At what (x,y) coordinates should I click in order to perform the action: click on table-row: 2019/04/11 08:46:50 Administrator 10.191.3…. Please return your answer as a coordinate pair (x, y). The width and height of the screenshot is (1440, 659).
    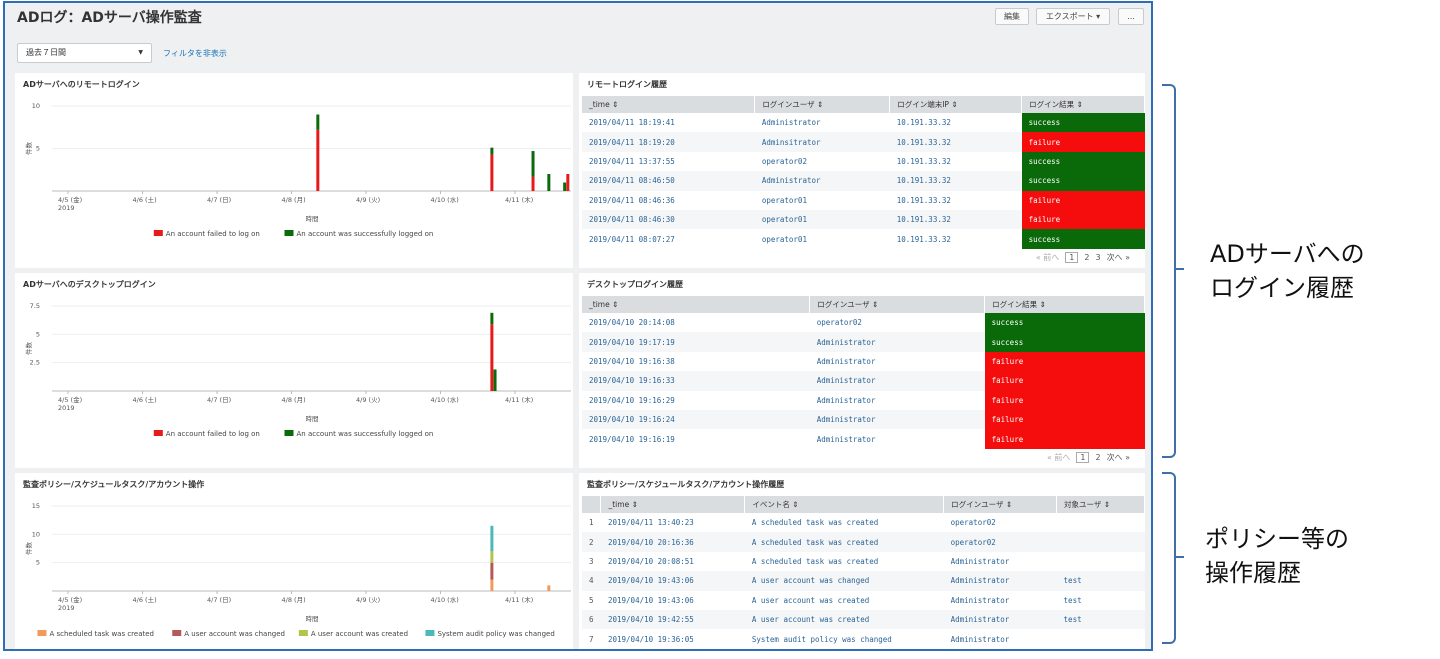
    Looking at the image, I should click on (863, 181).